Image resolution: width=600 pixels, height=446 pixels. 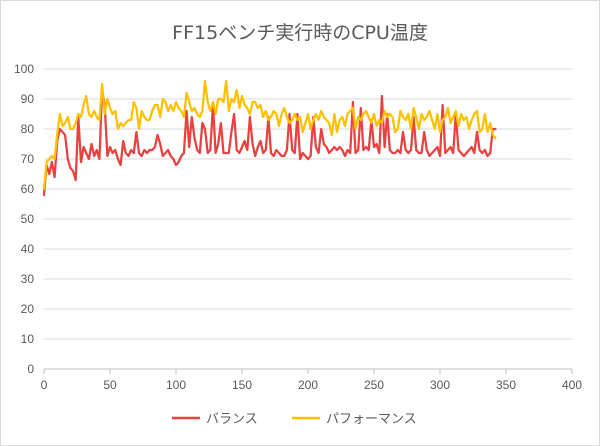 What do you see at coordinates (176, 385) in the screenshot?
I see `x-tick-label: 100` at bounding box center [176, 385].